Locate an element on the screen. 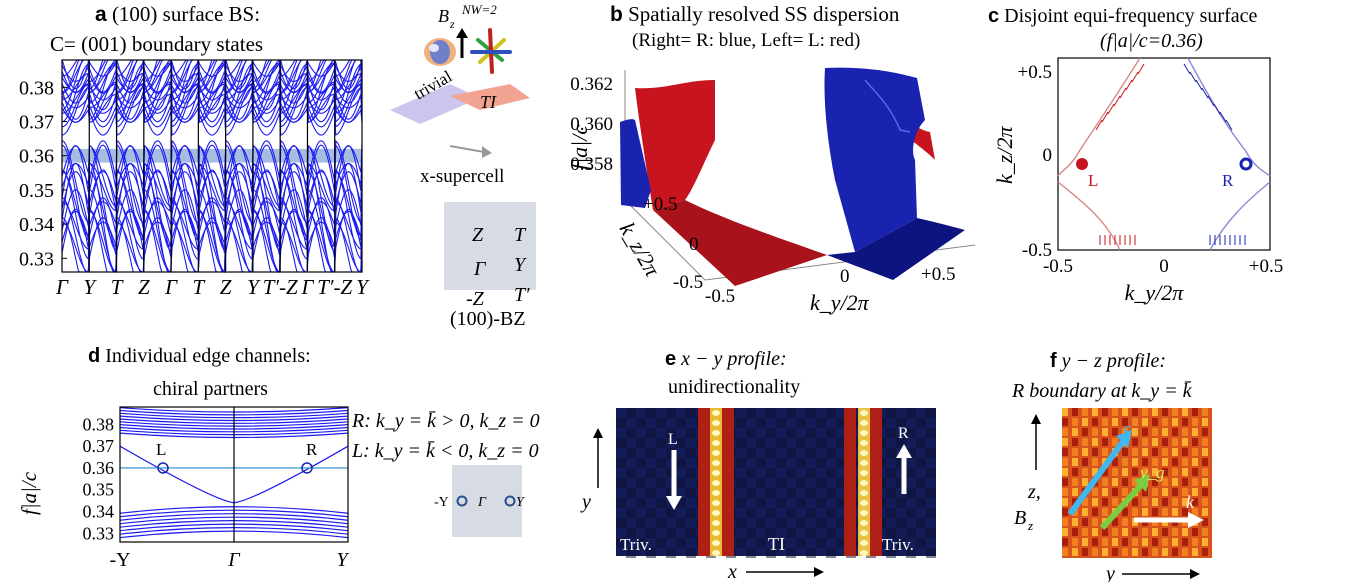 This screenshot has width=1352, height=582. bz-Tprime: T′ is located at coordinates (522, 295).